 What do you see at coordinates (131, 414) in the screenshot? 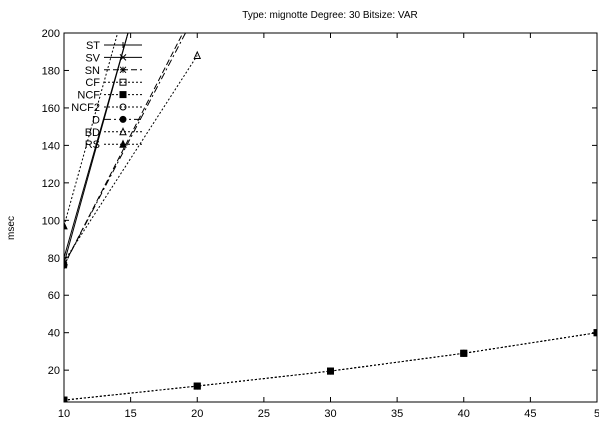
I see `x-tick-label: 15` at bounding box center [131, 414].